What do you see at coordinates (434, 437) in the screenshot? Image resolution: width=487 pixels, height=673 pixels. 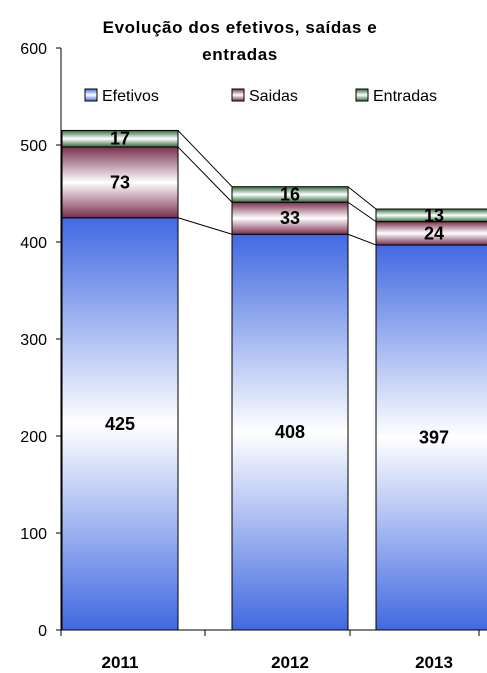 I see `data-label-efetivos-2013: 397` at bounding box center [434, 437].